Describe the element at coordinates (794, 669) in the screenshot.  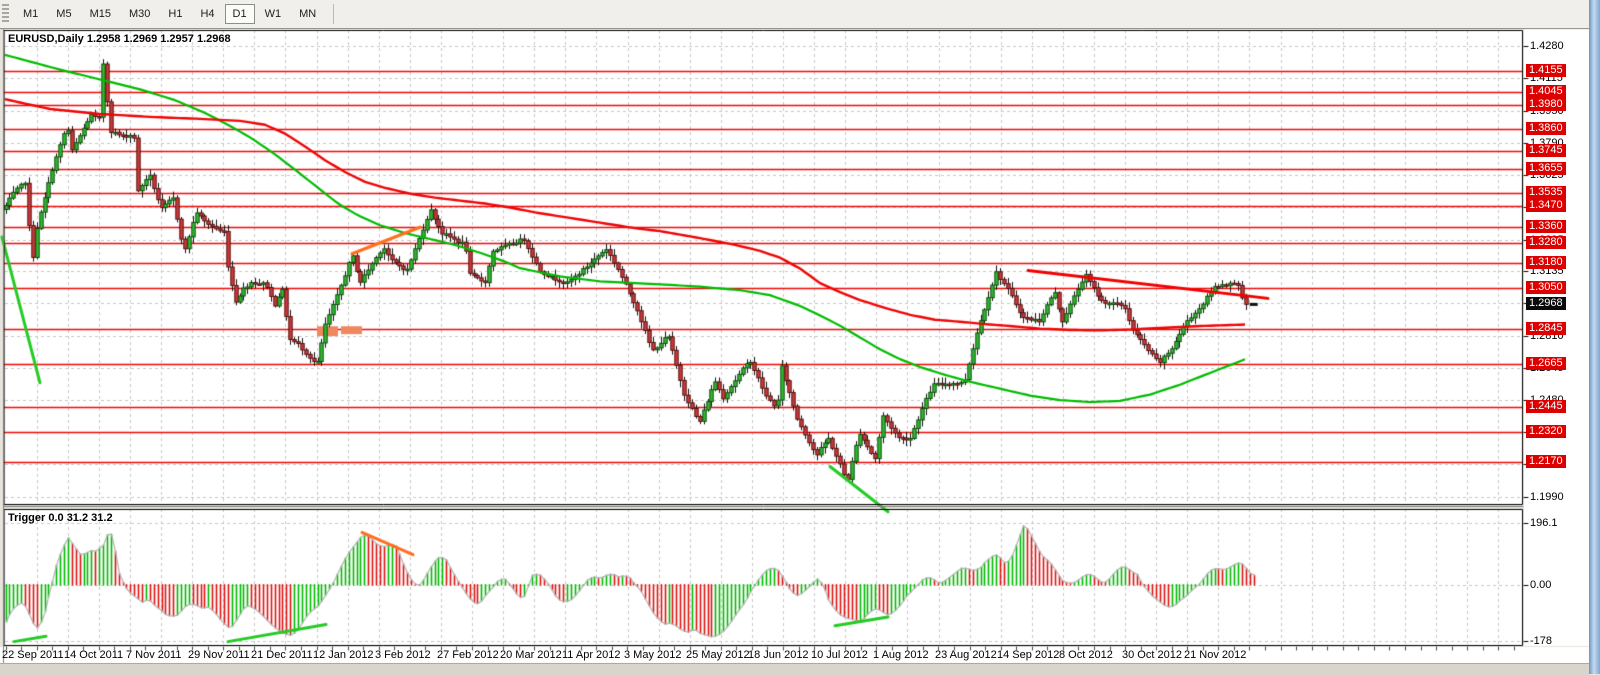
I see `window-bottom-strip` at that location.